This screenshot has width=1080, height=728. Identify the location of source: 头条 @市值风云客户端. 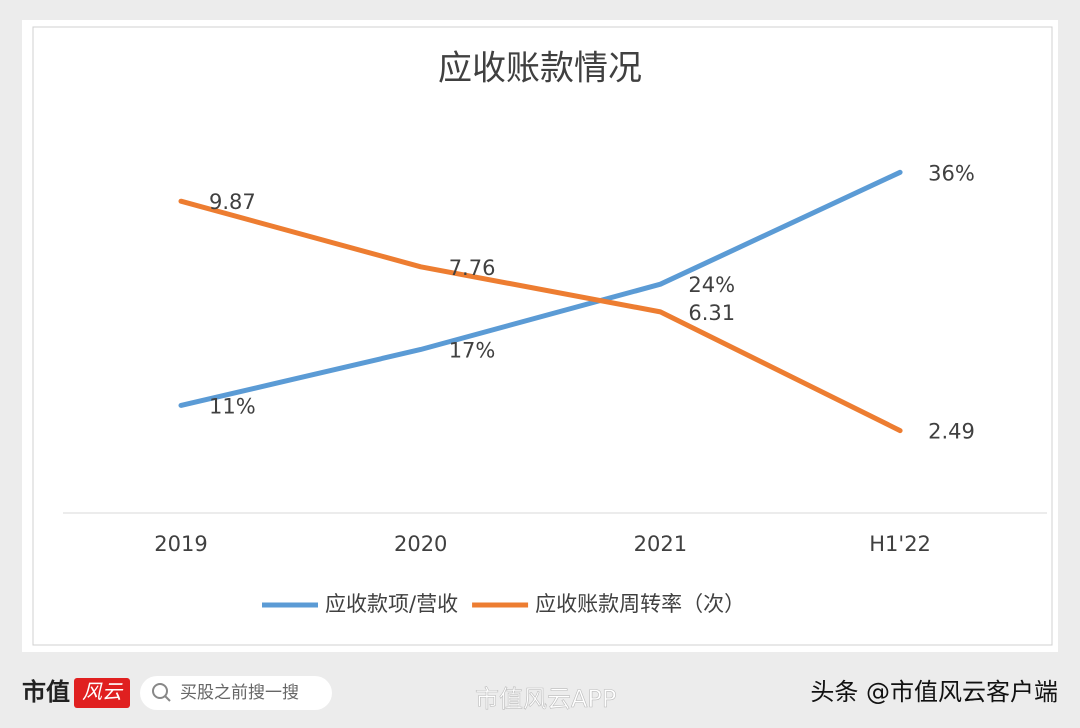
(934, 692).